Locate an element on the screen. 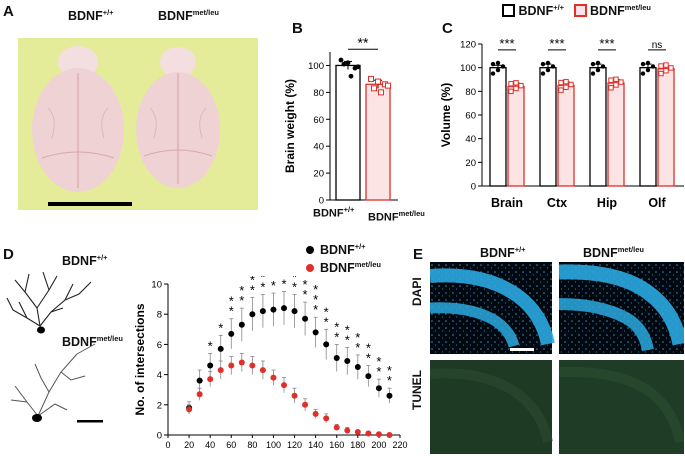 The image size is (685, 456). y-tick-label: 40 is located at coordinates (470, 139).